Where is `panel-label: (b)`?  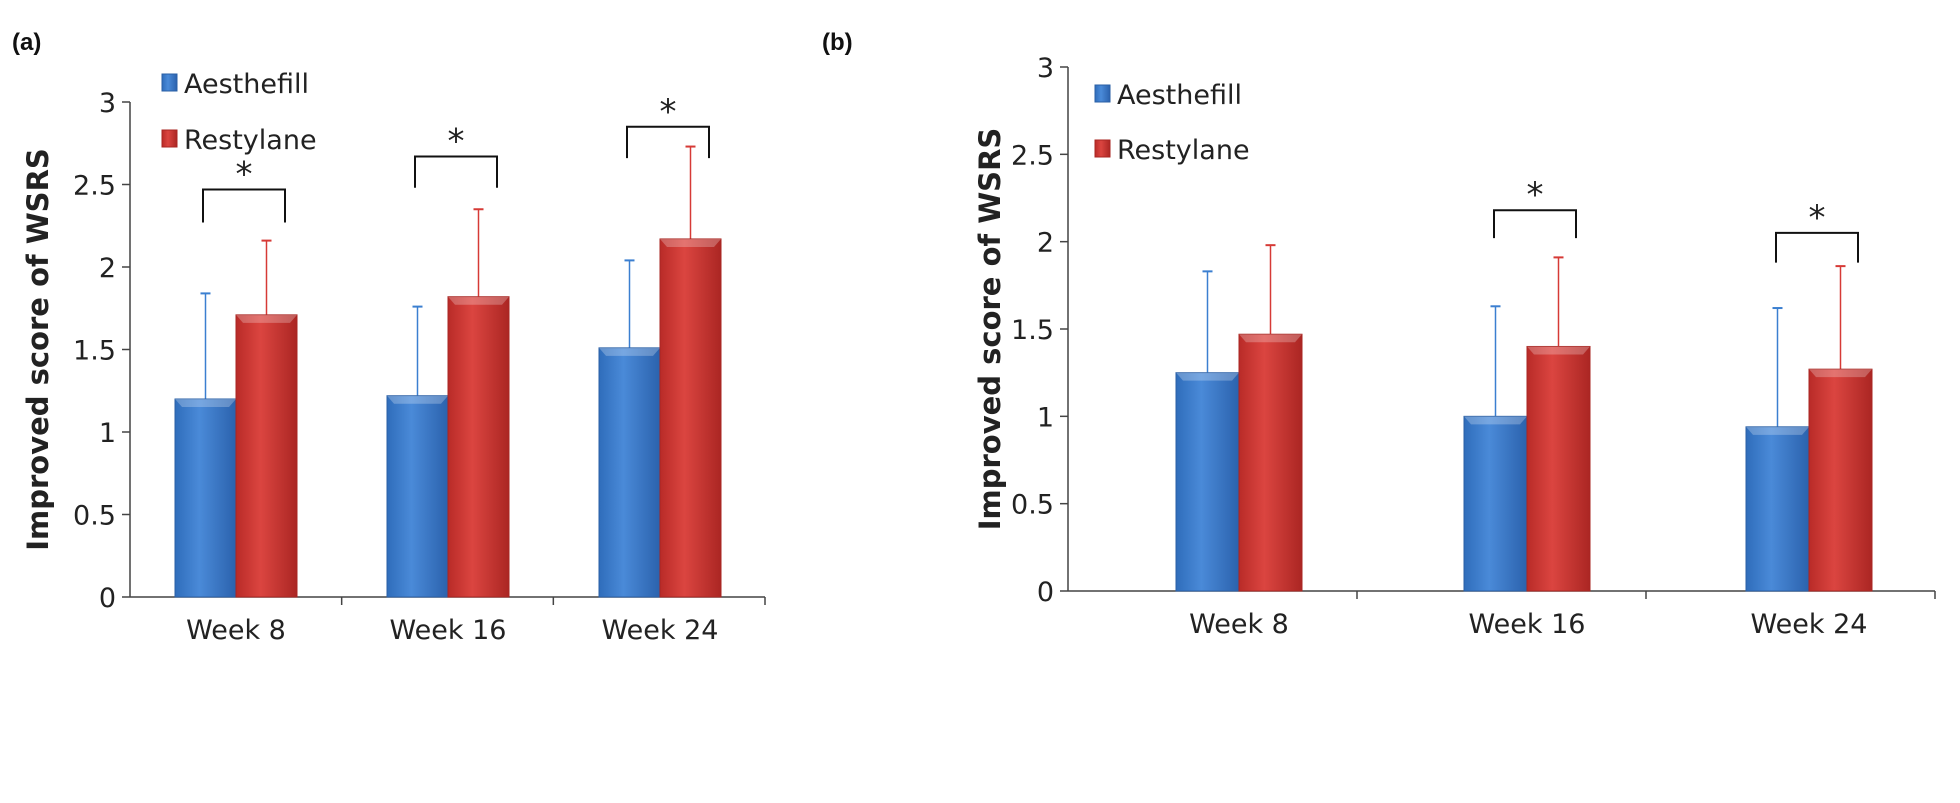
panel-label: (b) is located at coordinates (837, 42).